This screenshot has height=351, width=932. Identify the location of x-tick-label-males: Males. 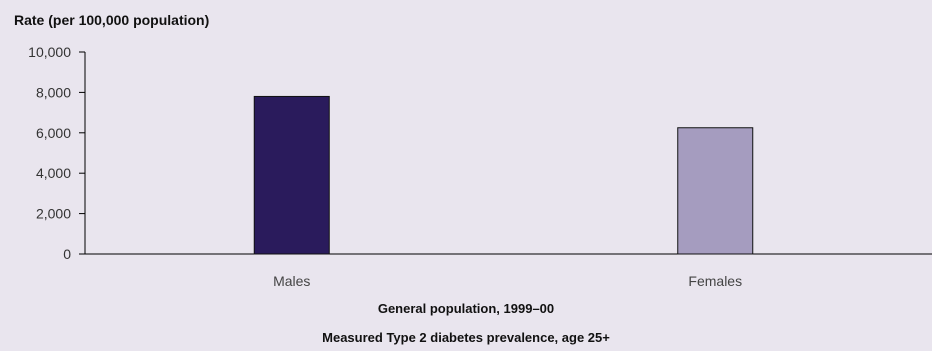
(291, 281).